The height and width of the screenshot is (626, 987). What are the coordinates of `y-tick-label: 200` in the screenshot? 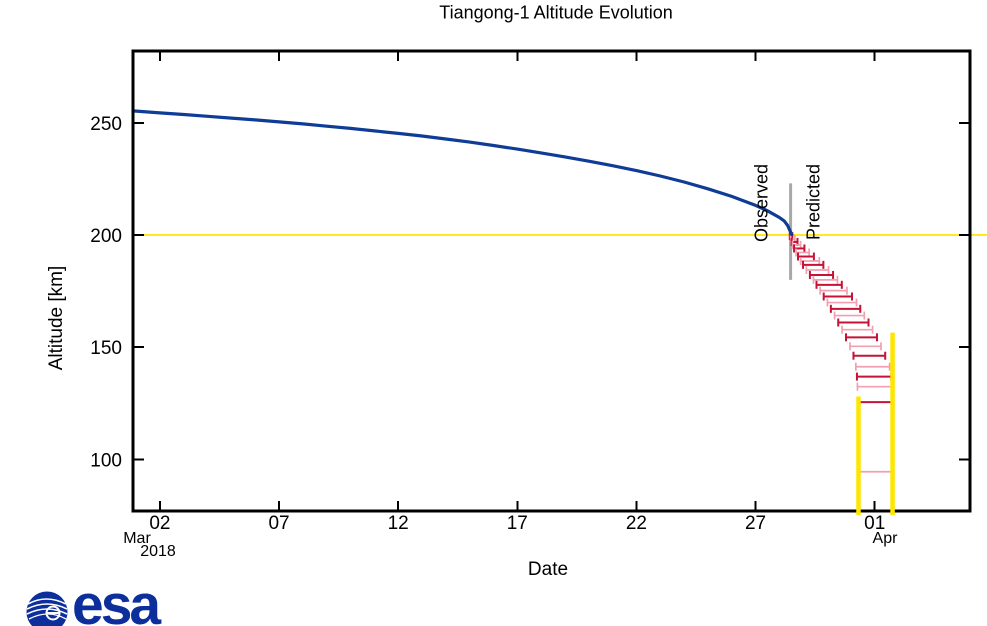 It's located at (106, 236).